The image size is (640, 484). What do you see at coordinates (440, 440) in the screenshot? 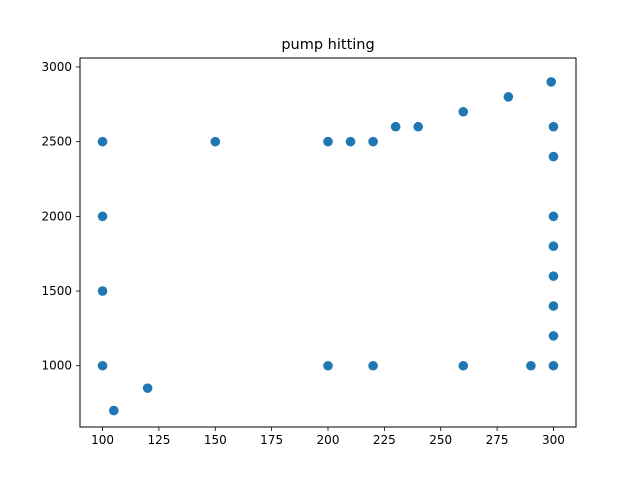
I see `x-tick-label: 250` at bounding box center [440, 440].